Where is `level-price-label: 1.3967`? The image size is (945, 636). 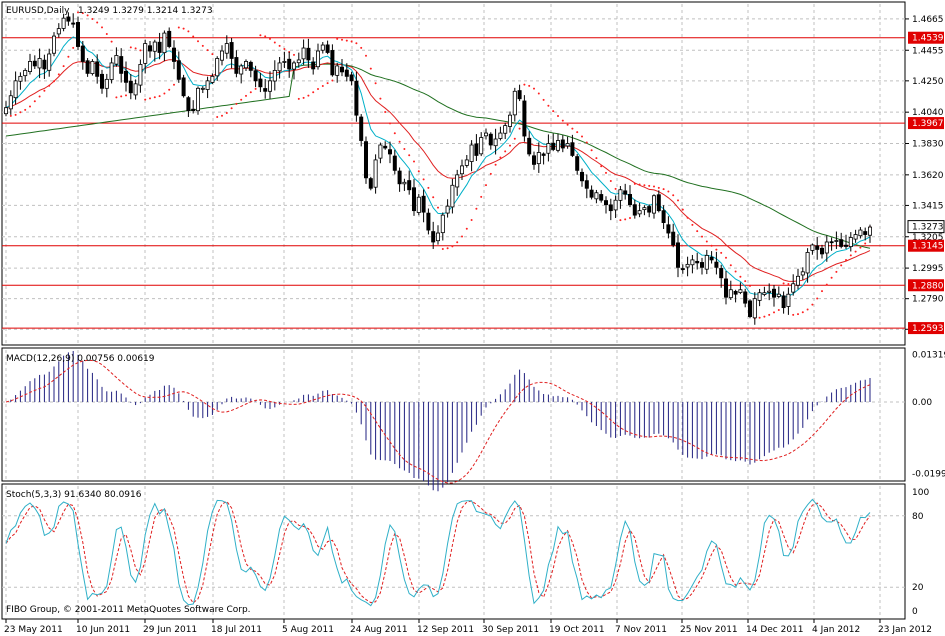
level-price-label: 1.3967 is located at coordinates (928, 124).